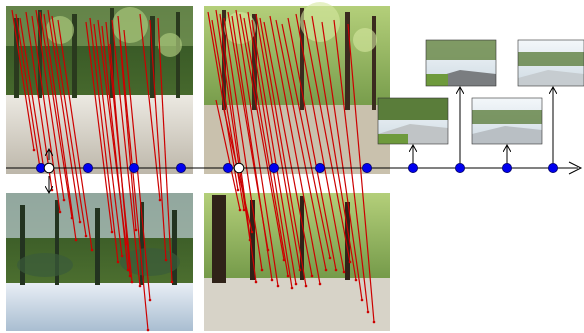 This screenshot has height=333, width=584. Describe the element at coordinates (238, 190) in the screenshot. I see `match-line-right-0-endpoint` at that location.